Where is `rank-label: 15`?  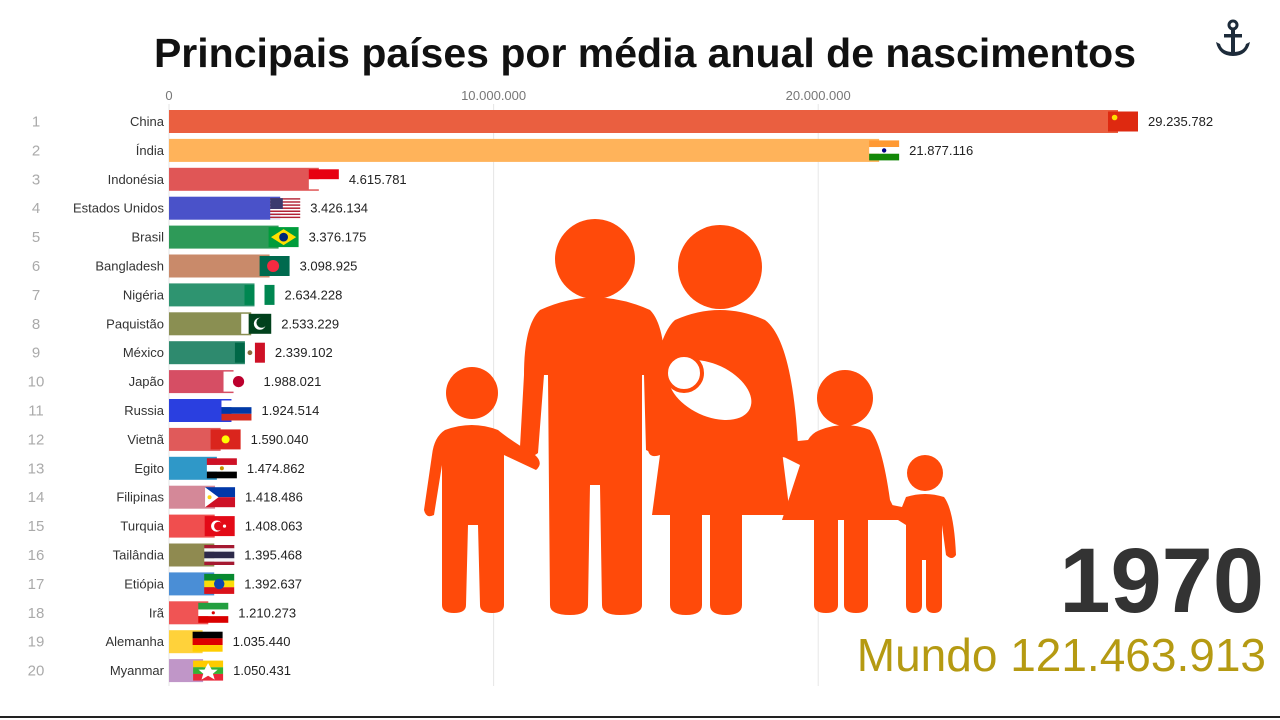
rank-label: 15 is located at coordinates (36, 526).